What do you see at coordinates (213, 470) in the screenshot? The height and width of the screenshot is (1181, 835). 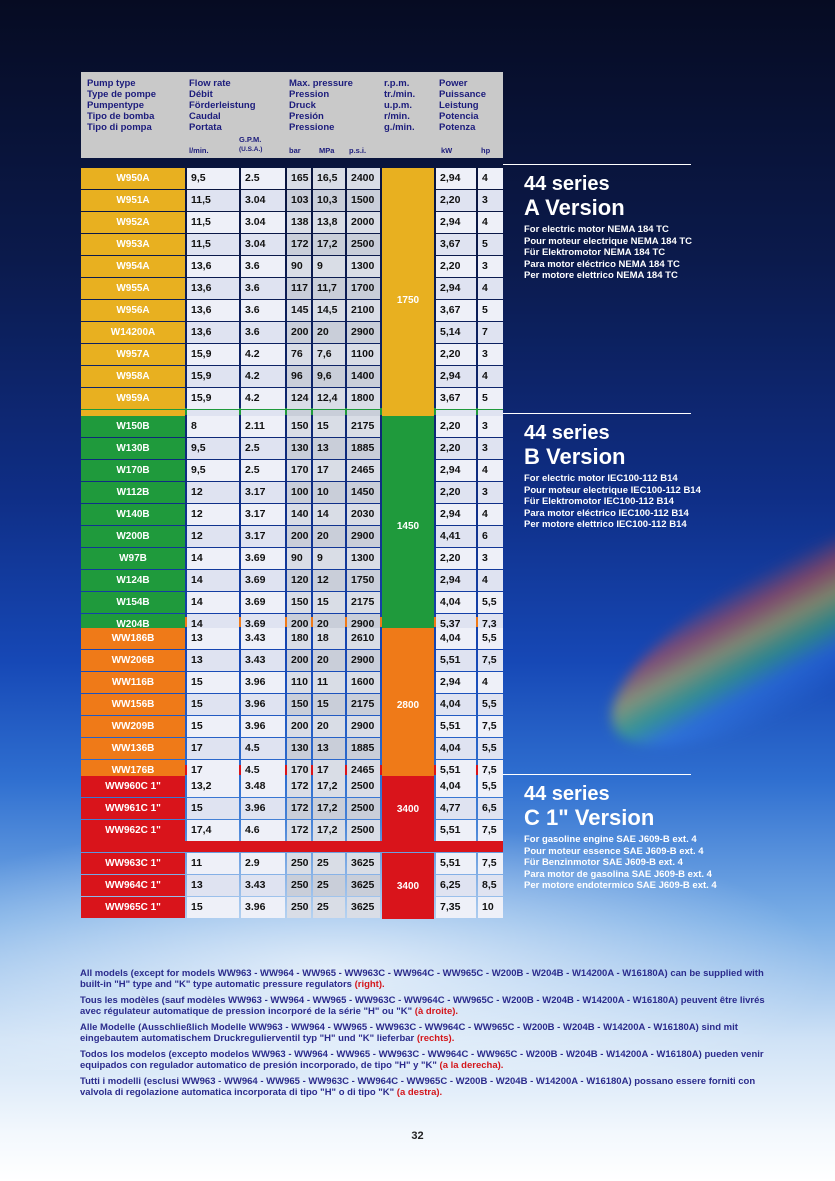 I see `value-cell: 9,5` at bounding box center [213, 470].